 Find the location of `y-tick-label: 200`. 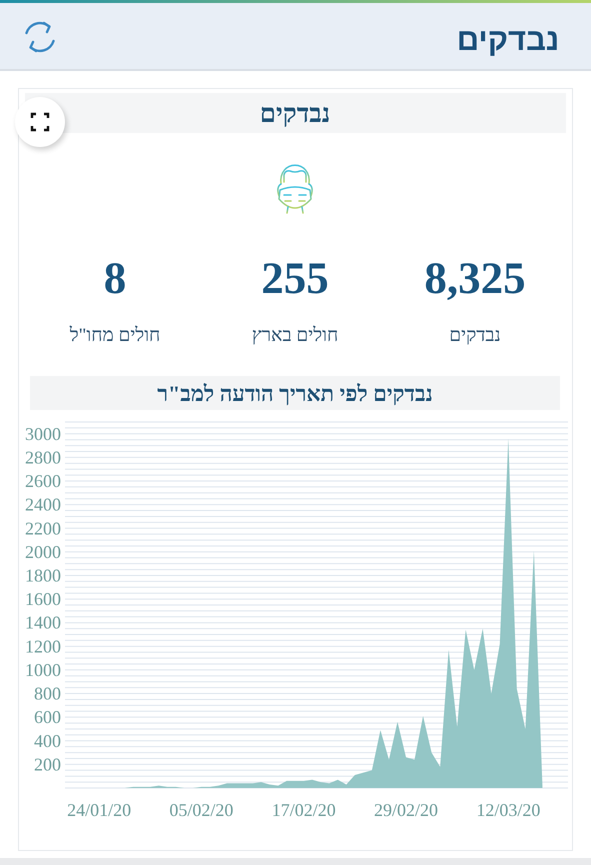

y-tick-label: 200 is located at coordinates (47, 764).